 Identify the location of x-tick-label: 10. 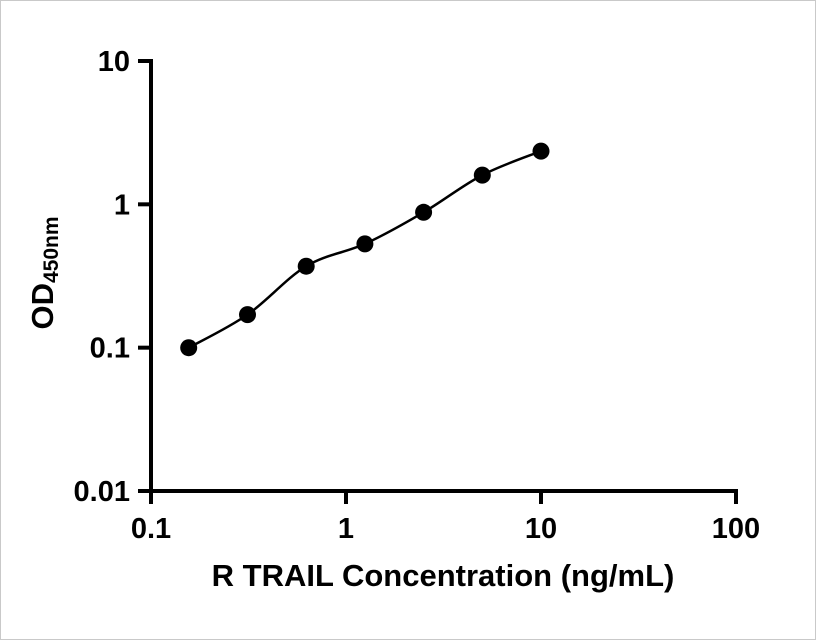
(541, 529).